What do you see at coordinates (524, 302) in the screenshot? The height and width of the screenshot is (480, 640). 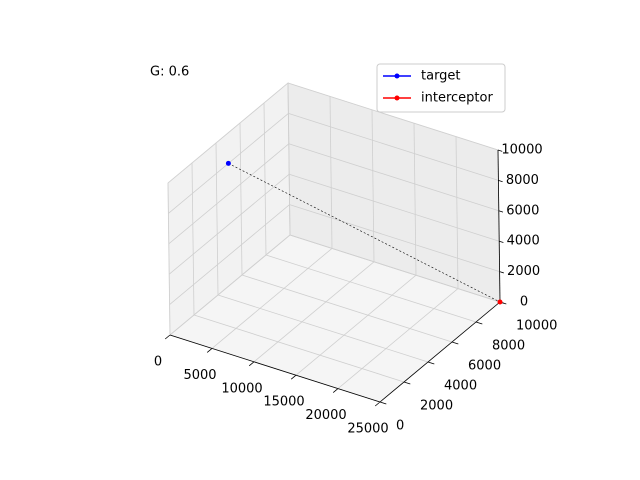 I see `z-tick-label: 0` at bounding box center [524, 302].